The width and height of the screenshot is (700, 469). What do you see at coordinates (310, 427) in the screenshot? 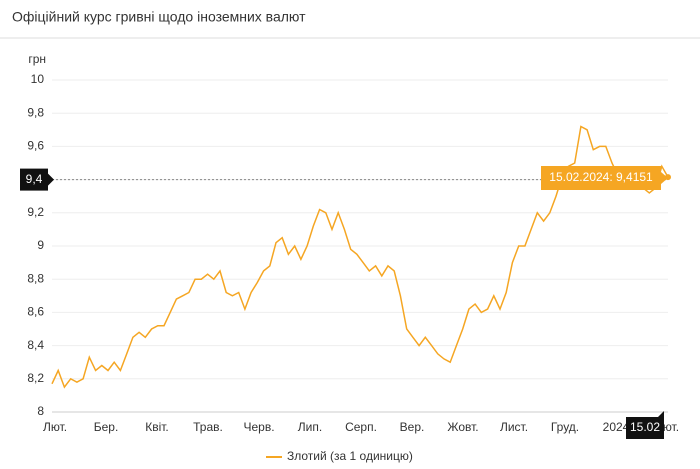
I see `x-tick-label: Лип.` at bounding box center [310, 427].